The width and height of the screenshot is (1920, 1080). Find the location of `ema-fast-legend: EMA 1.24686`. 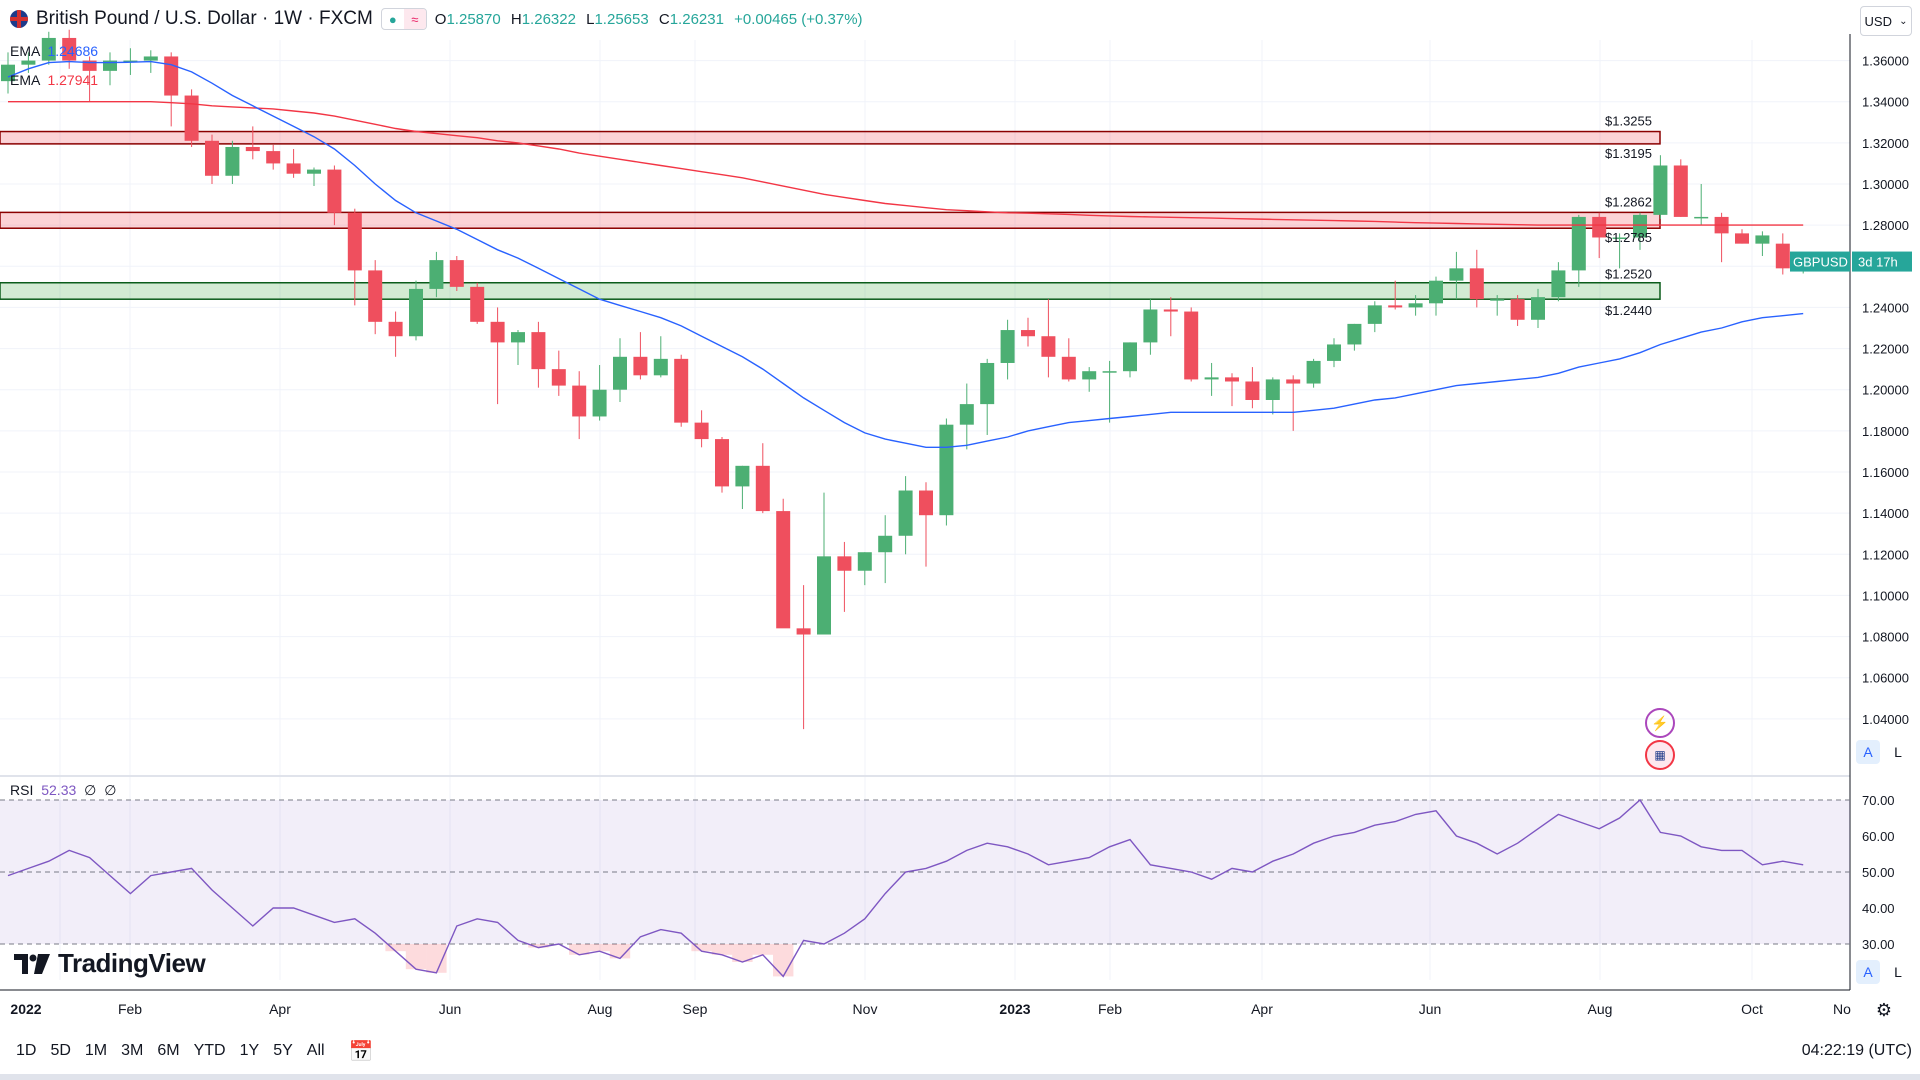

ema-fast-legend: EMA 1.24686 is located at coordinates (54, 51).